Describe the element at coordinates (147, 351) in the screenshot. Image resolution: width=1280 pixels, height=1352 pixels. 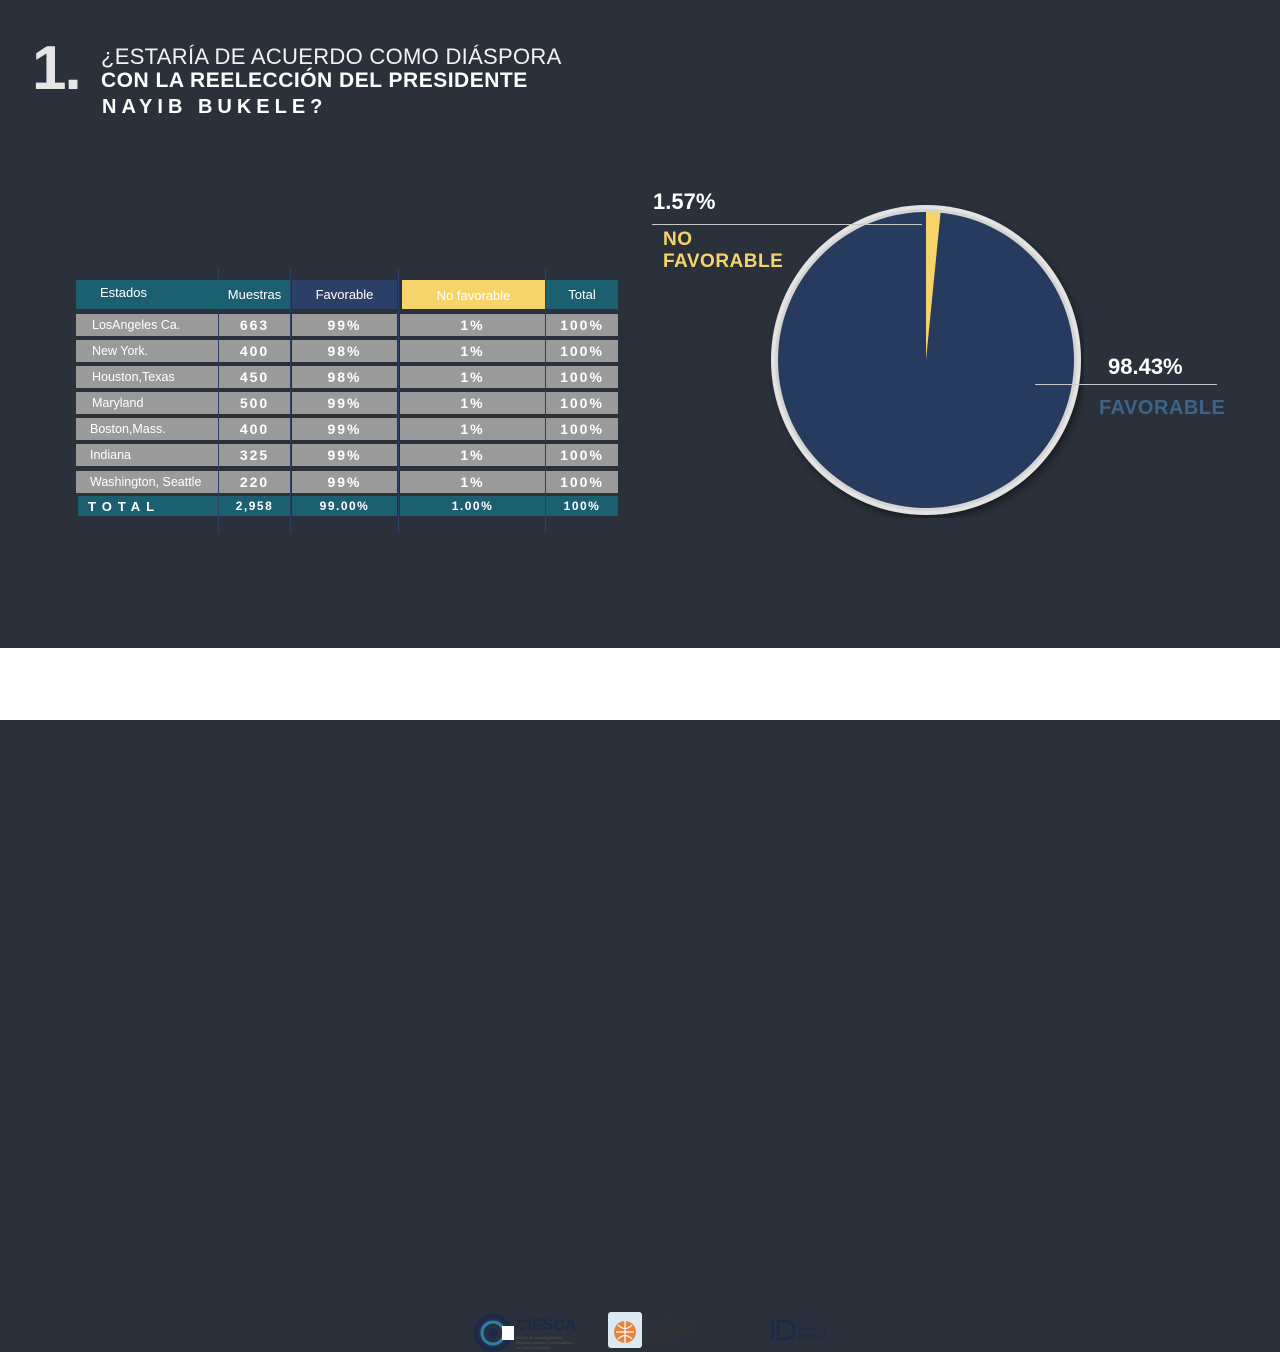
I see `table-cell-state: New York.` at that location.